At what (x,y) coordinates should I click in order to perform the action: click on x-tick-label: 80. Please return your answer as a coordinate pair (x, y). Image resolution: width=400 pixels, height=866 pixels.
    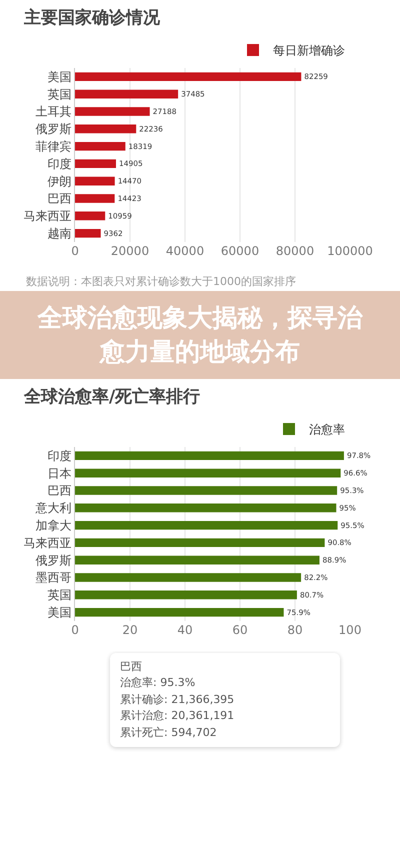
    Looking at the image, I should click on (295, 629).